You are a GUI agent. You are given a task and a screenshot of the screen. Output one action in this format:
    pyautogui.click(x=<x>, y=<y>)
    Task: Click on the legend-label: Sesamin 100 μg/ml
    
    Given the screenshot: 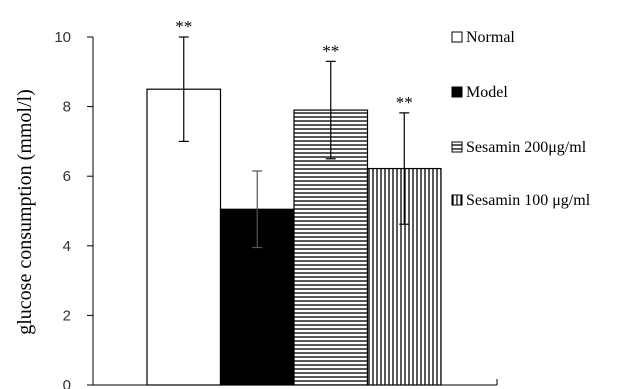 What is the action you would take?
    pyautogui.click(x=528, y=200)
    